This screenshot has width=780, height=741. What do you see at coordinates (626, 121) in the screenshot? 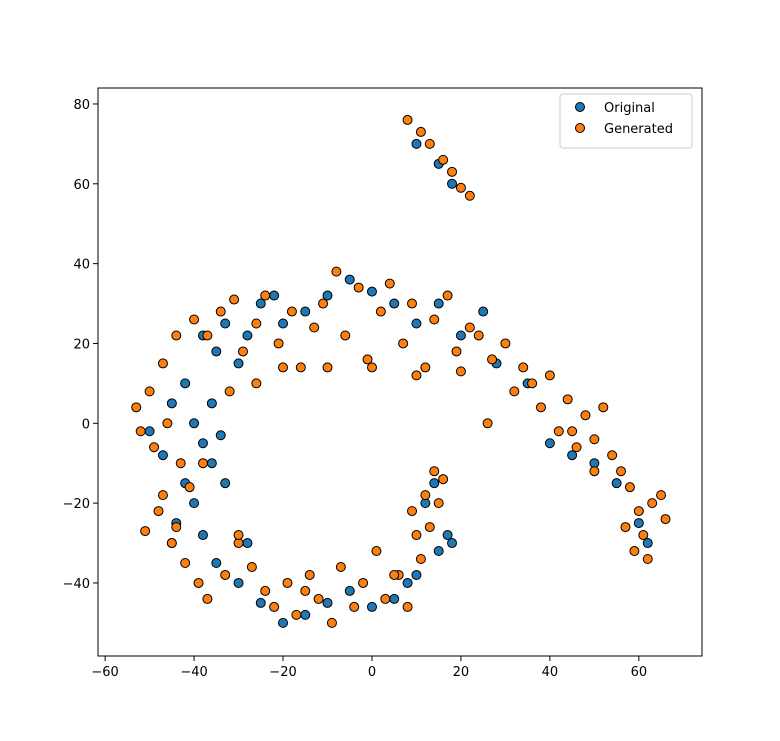
I see `legend: Original Generated` at bounding box center [626, 121].